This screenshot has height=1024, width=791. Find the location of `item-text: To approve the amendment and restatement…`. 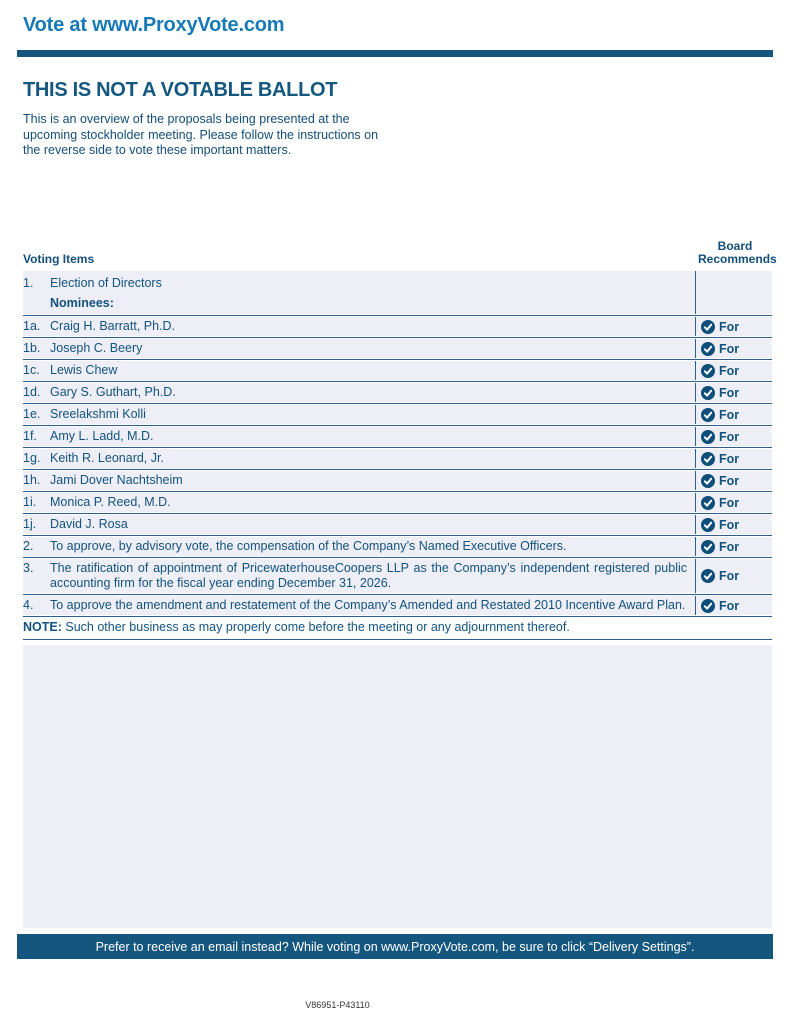

item-text: To approve the amendment and restatement… is located at coordinates (368, 605).